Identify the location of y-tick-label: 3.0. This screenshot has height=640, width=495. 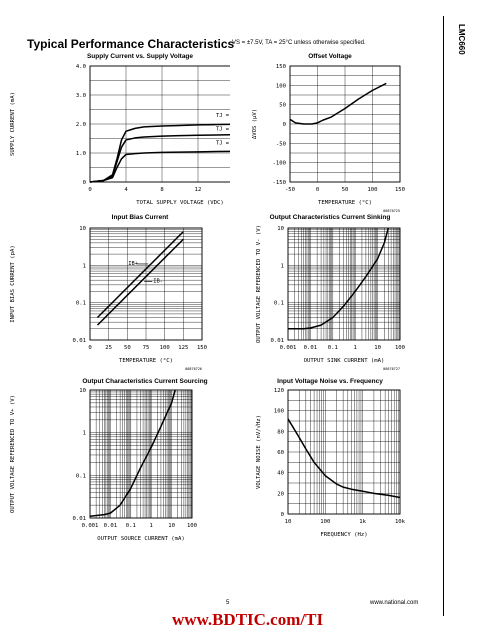
(81, 96).